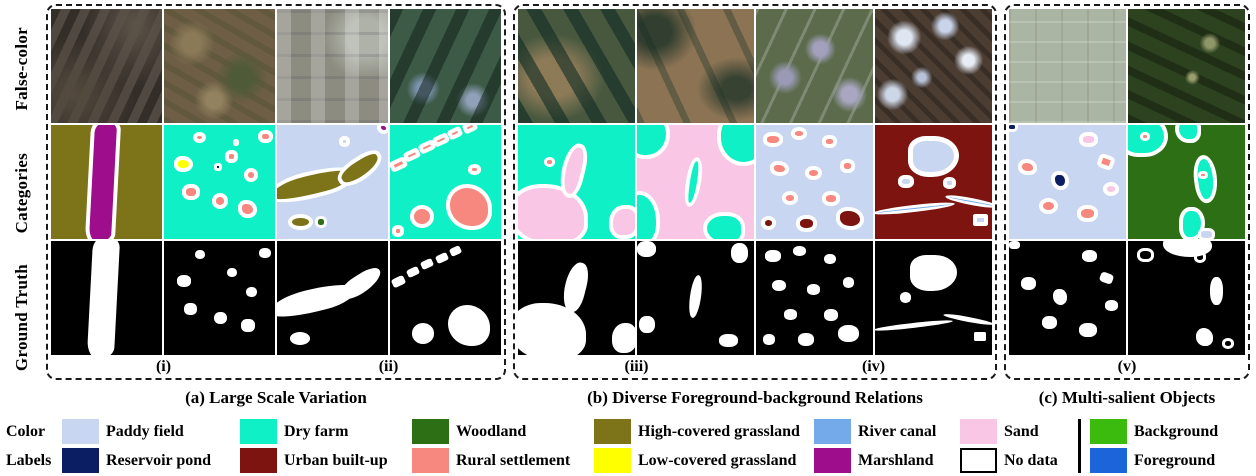 This screenshot has height=476, width=1256. I want to click on legend-item-reservoir-pond: Reservoir pond, so click(151, 460).